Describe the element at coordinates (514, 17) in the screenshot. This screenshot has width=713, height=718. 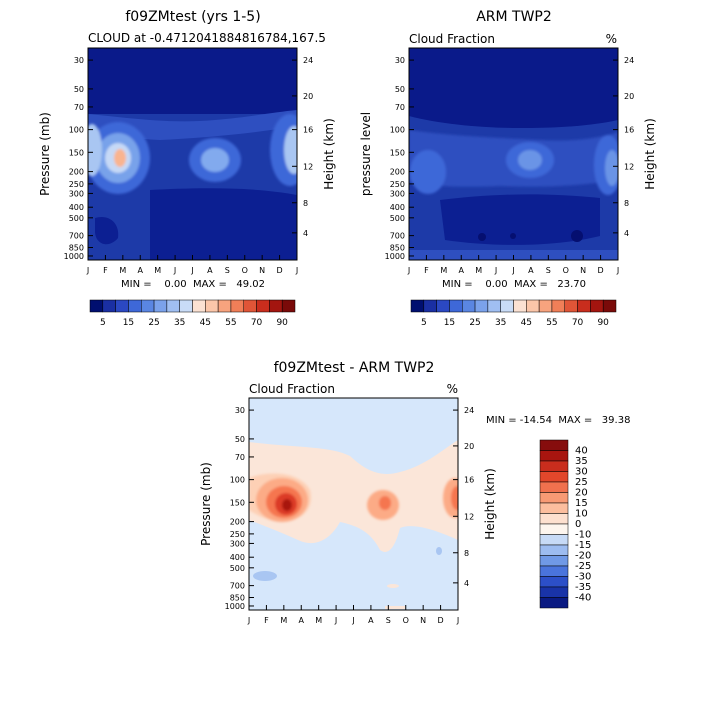
I see `panel2-title: ARM TWP2` at that location.